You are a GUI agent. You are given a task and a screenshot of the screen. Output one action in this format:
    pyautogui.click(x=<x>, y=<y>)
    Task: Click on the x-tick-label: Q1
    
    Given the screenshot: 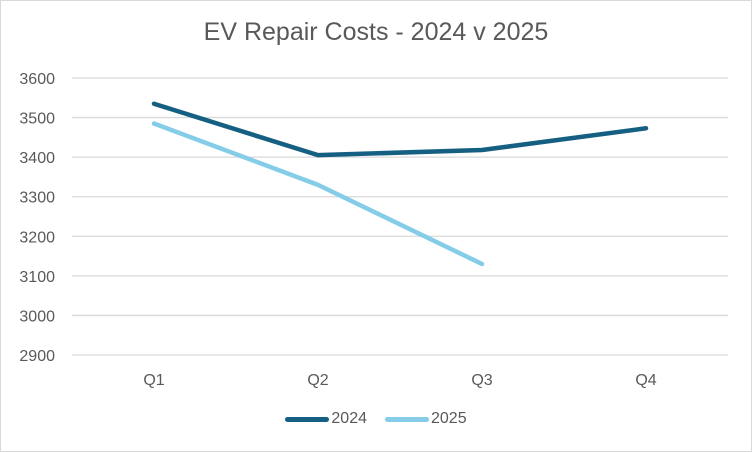 What is the action you would take?
    pyautogui.click(x=153, y=380)
    